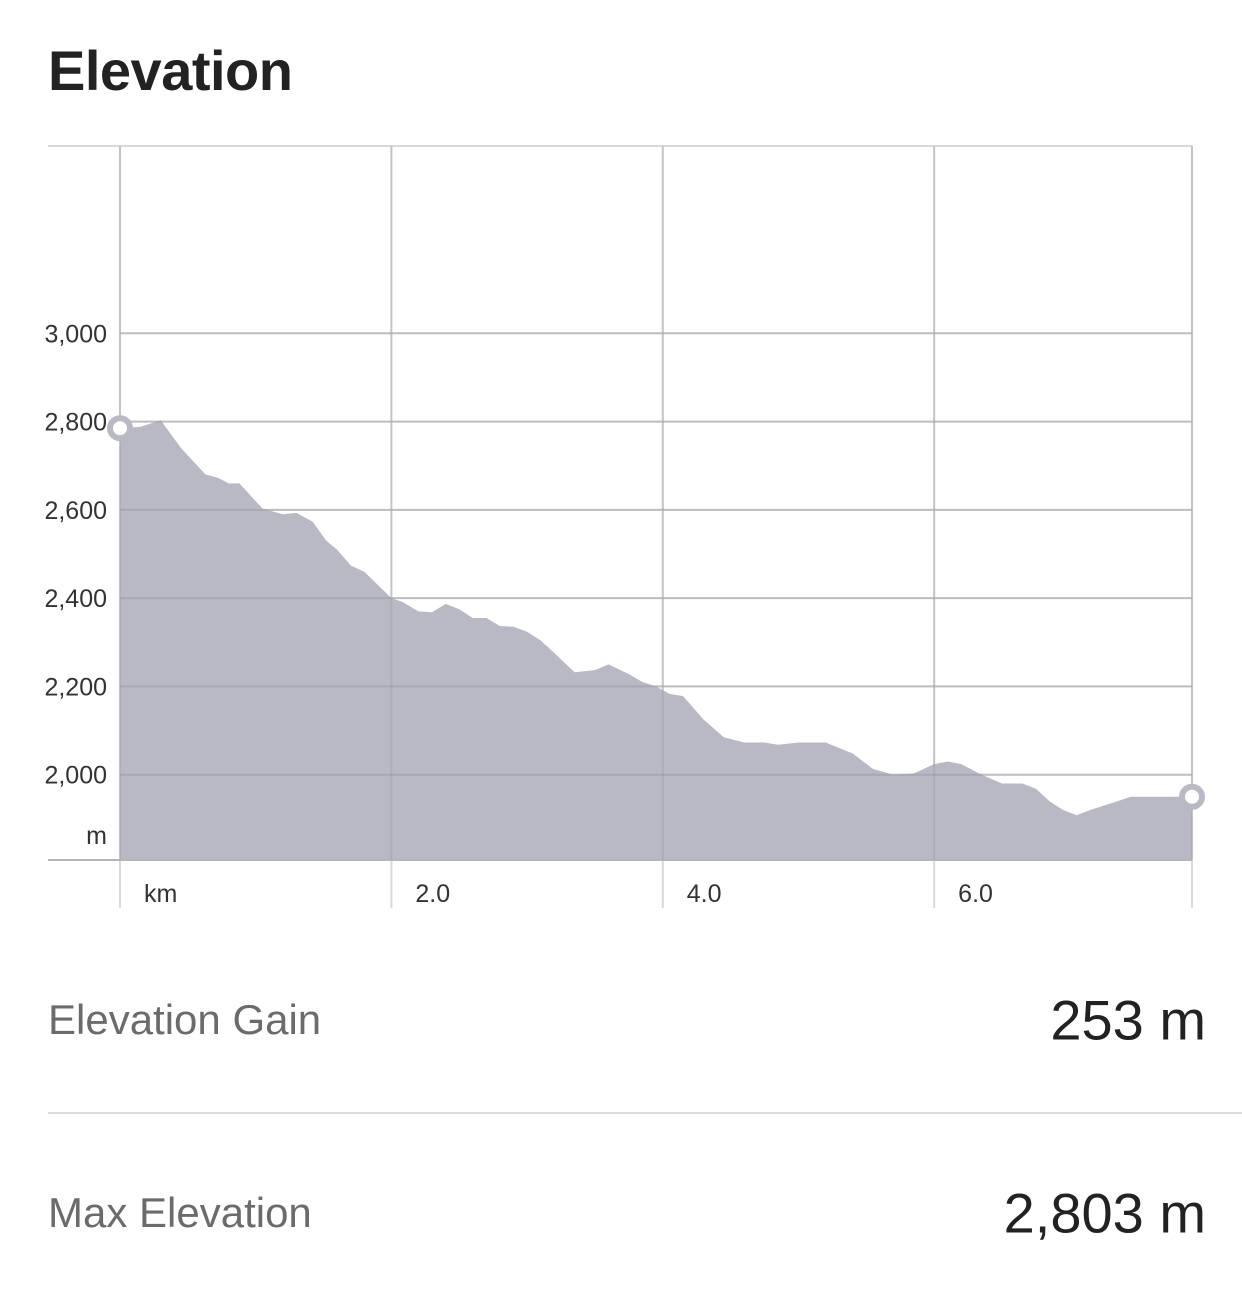 This screenshot has width=1242, height=1305. Describe the element at coordinates (627, 1020) in the screenshot. I see `elevation-gain-row: Elevation Gain 253 m` at that location.